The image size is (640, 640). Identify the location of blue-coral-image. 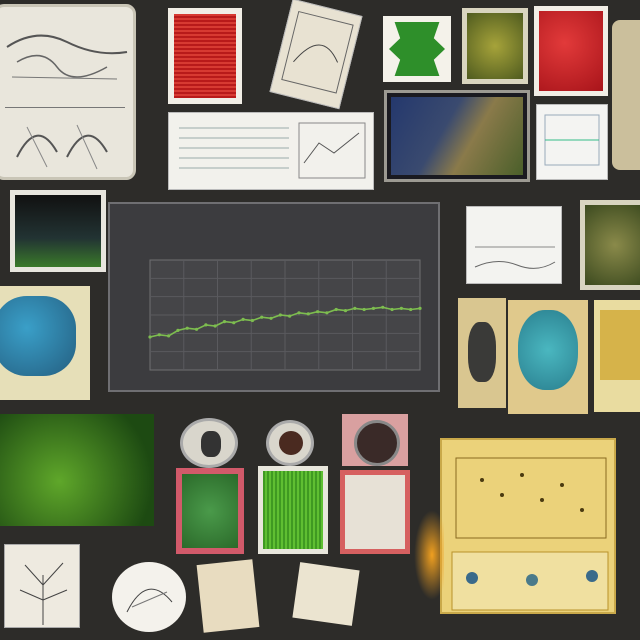
(38, 336).